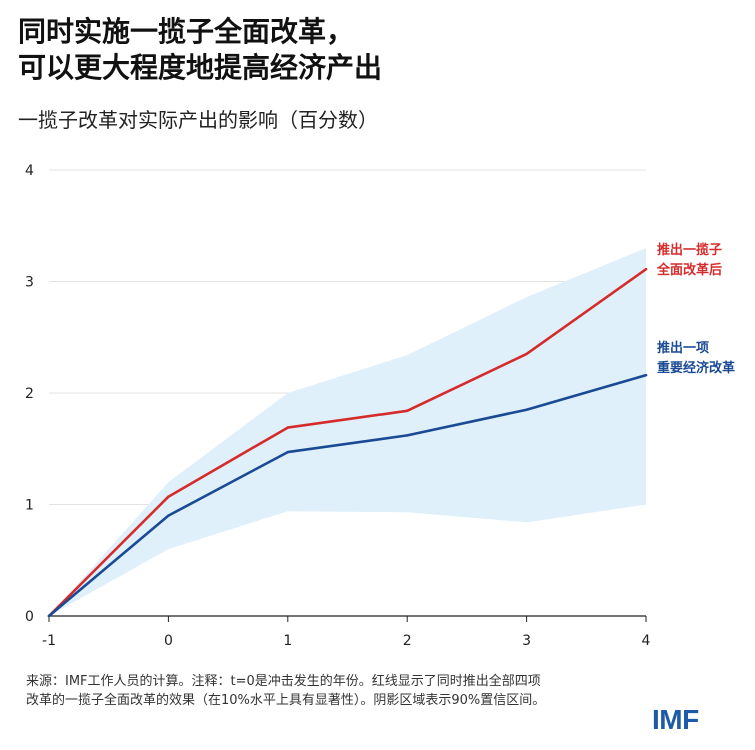 The width and height of the screenshot is (755, 750). I want to click on series-label-0-line-0: 推出一揽子, so click(689, 250).